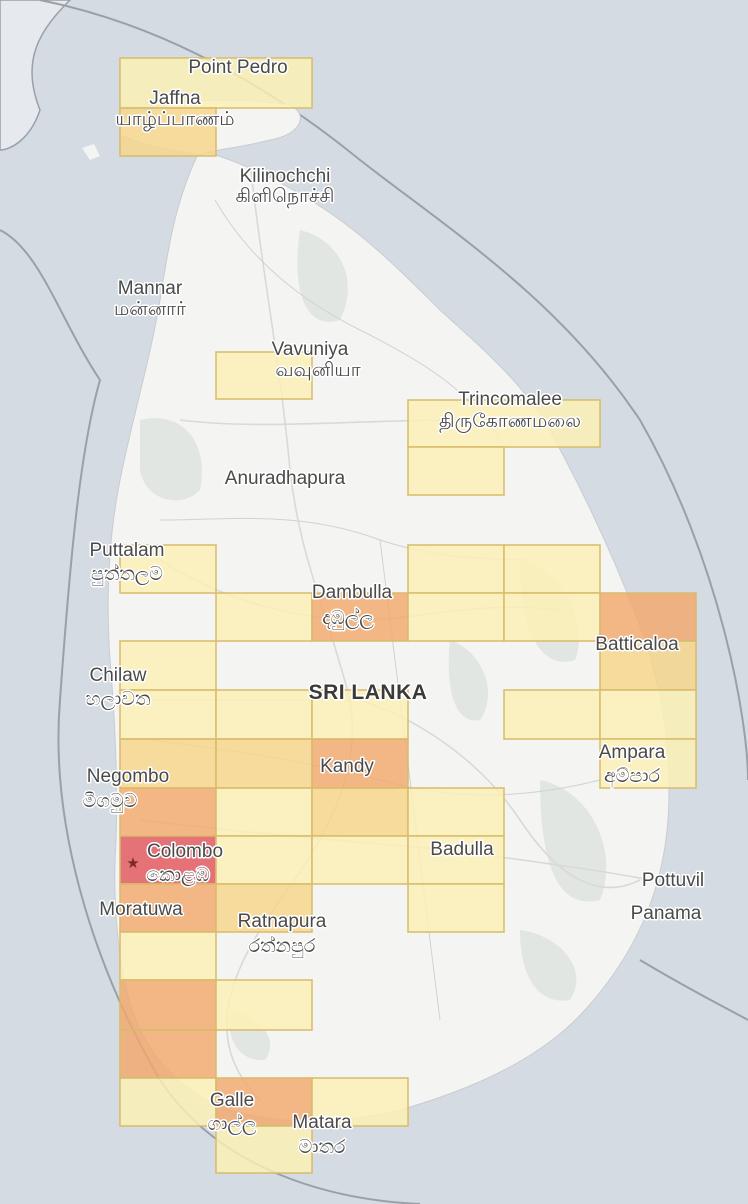 The width and height of the screenshot is (748, 1204). Describe the element at coordinates (632, 752) in the screenshot. I see `city-label-ampara: Ampara` at that location.